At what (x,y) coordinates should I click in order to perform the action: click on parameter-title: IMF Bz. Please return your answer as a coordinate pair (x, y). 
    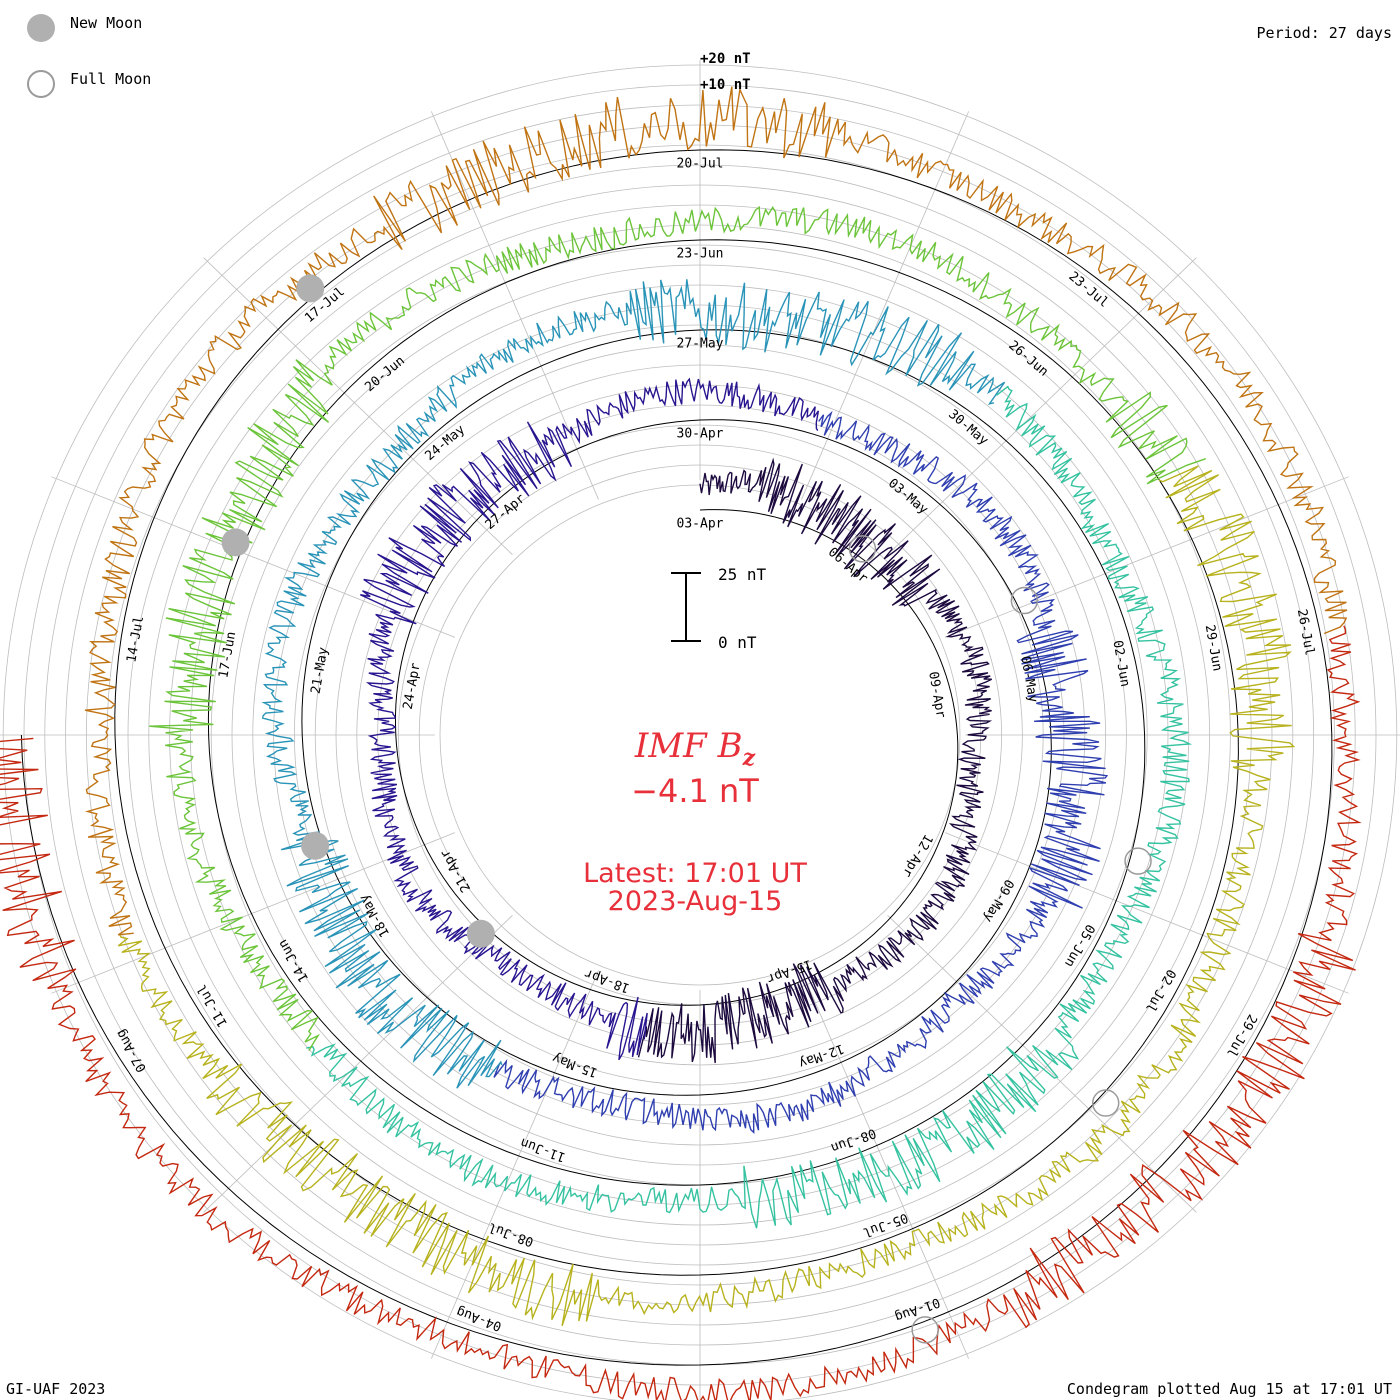
    Looking at the image, I should click on (695, 748).